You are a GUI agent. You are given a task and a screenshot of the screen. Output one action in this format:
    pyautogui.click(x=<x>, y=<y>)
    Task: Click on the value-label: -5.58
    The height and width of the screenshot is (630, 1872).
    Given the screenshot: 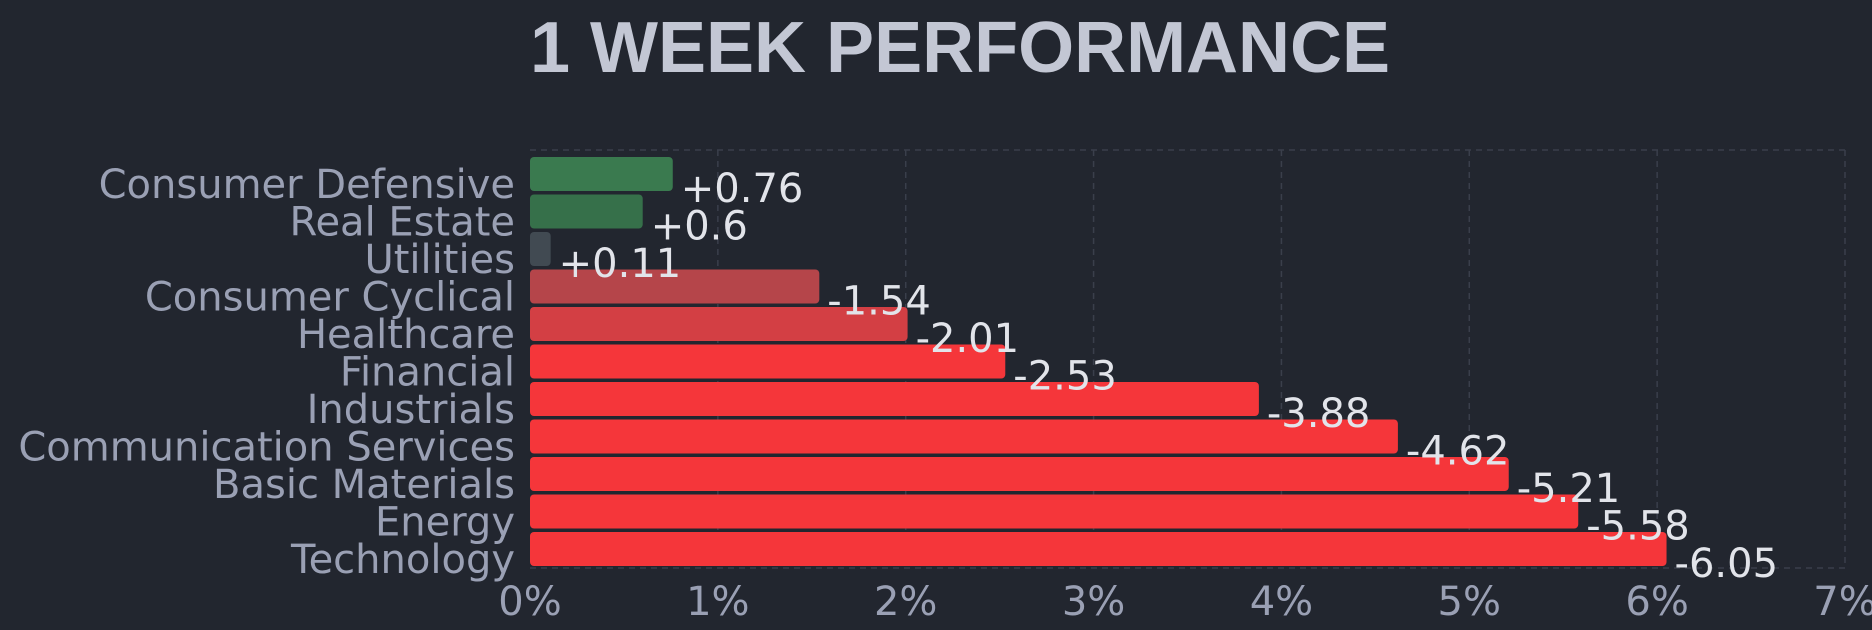 What is the action you would take?
    pyautogui.click(x=1638, y=527)
    